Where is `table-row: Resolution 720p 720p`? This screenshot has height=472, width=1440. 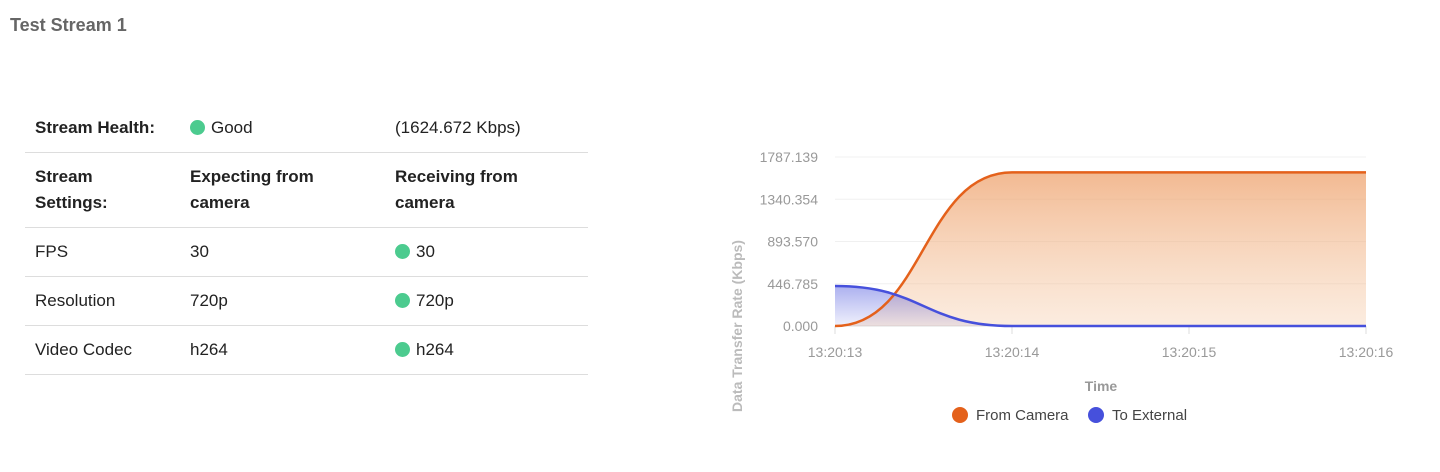 table-row: Resolution 720p 720p is located at coordinates (306, 301).